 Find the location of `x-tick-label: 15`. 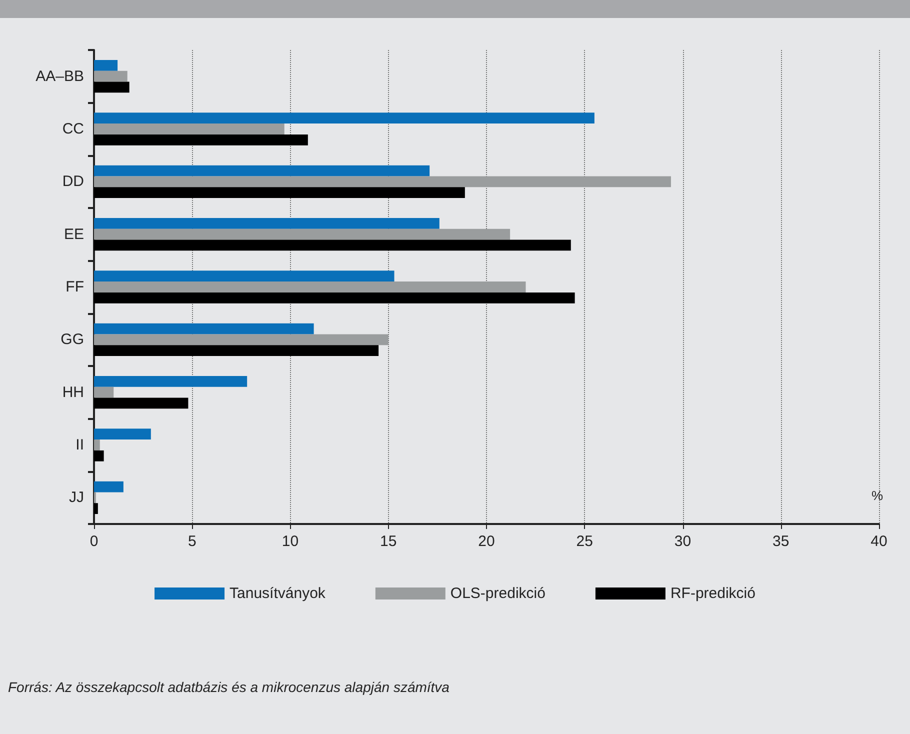

x-tick-label: 15 is located at coordinates (388, 541).